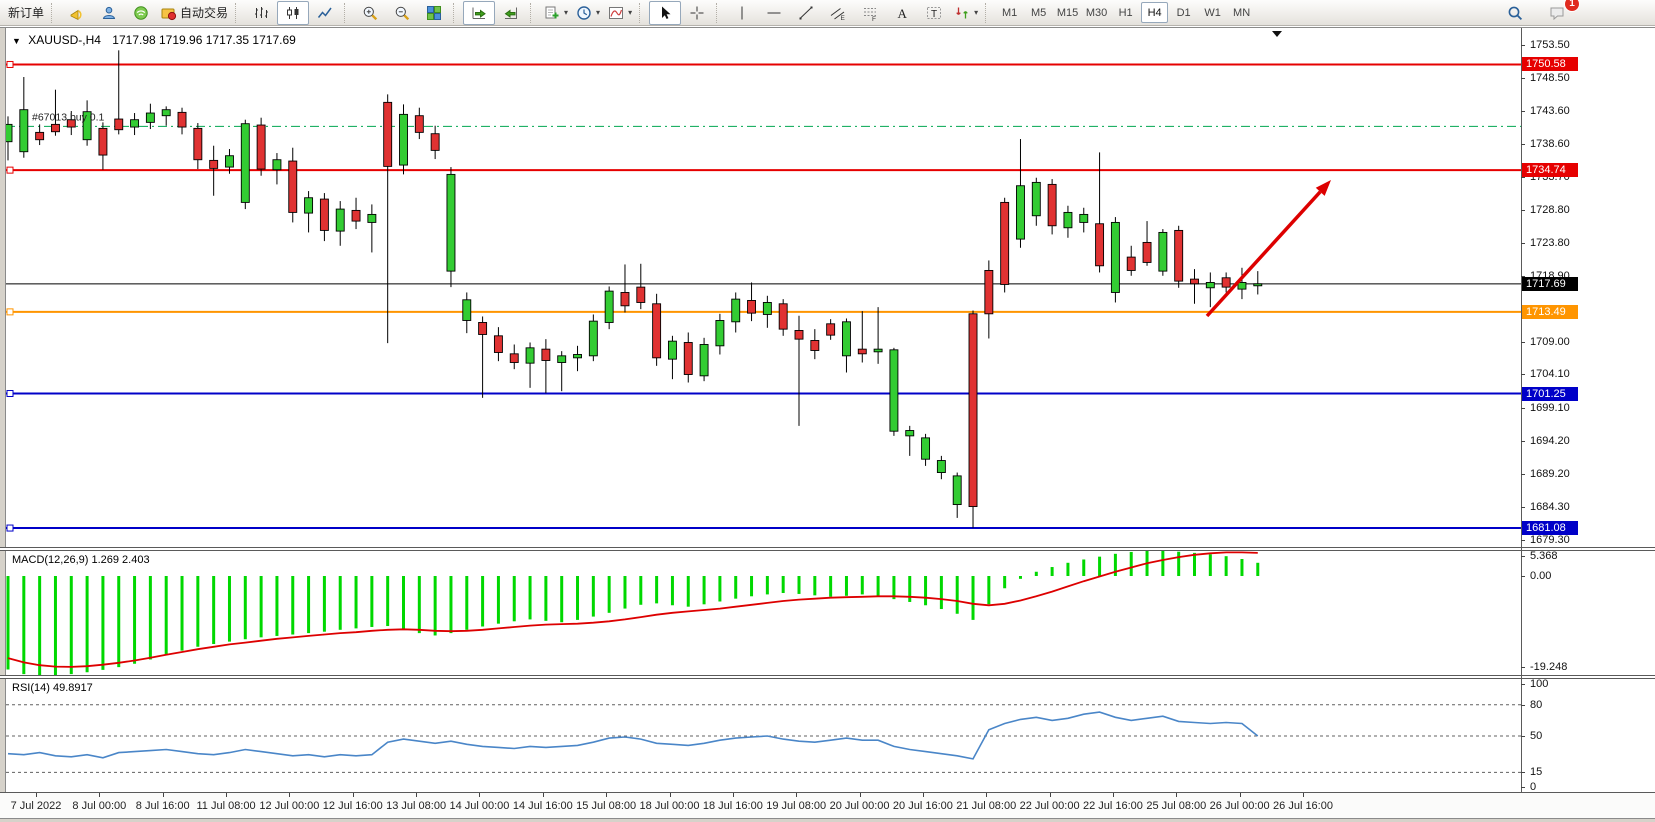  Describe the element at coordinates (141, 13) in the screenshot. I see `signal-icon` at that location.